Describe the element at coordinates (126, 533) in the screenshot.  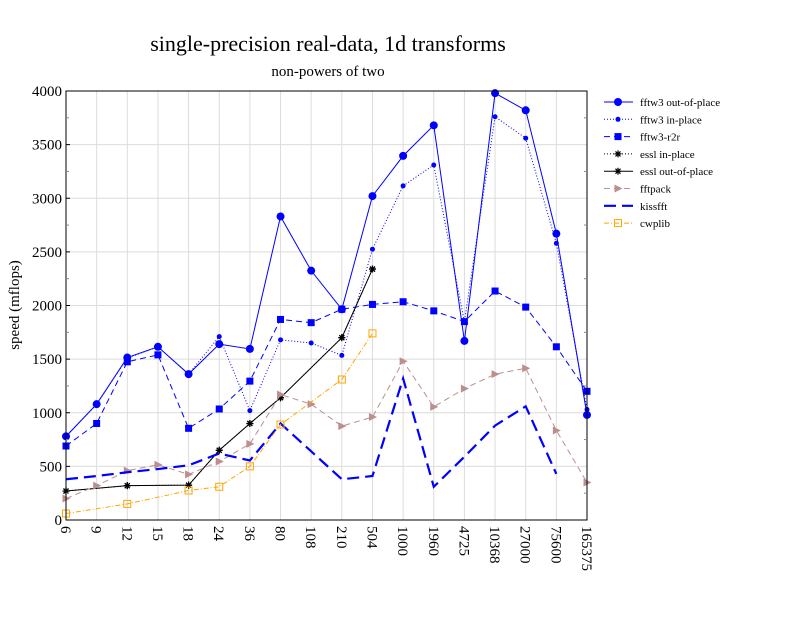
I see `x-tick-label: 12` at that location.